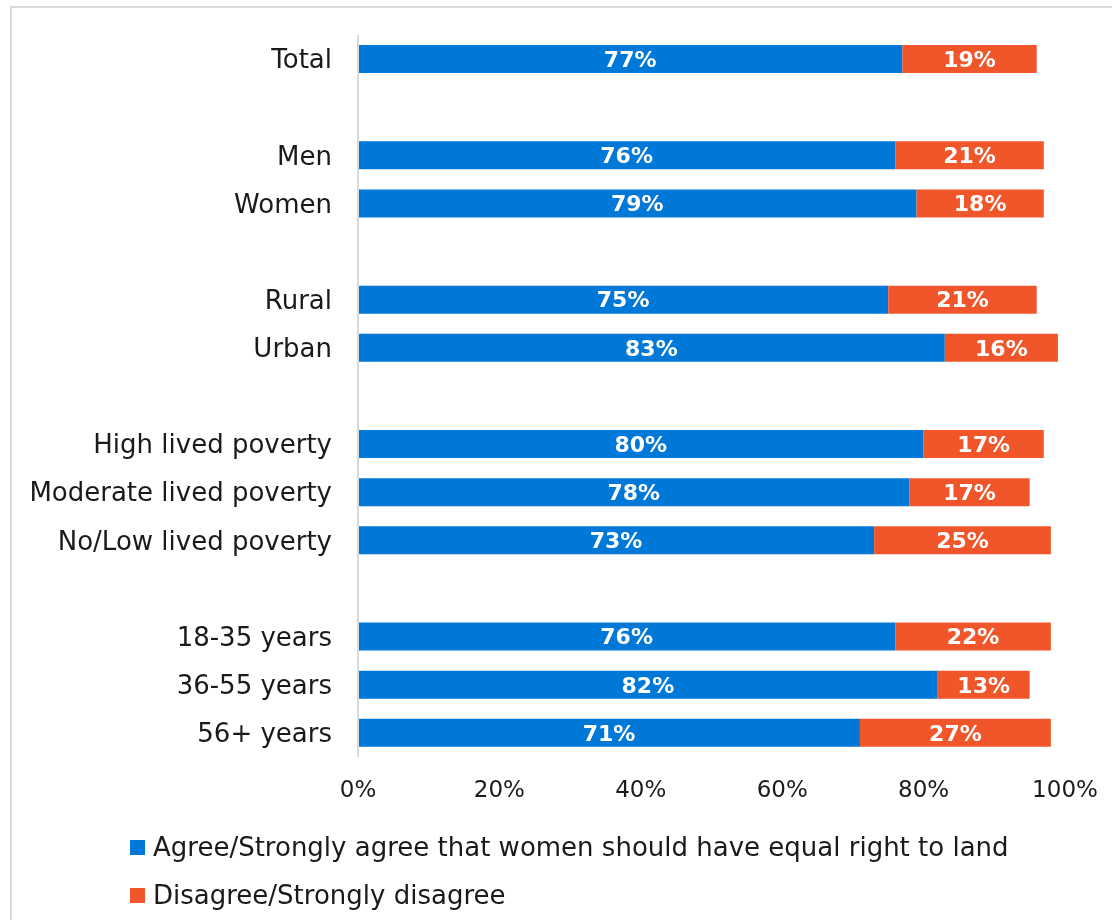  What do you see at coordinates (212, 444) in the screenshot?
I see `y-tick-label: High lived poverty` at bounding box center [212, 444].